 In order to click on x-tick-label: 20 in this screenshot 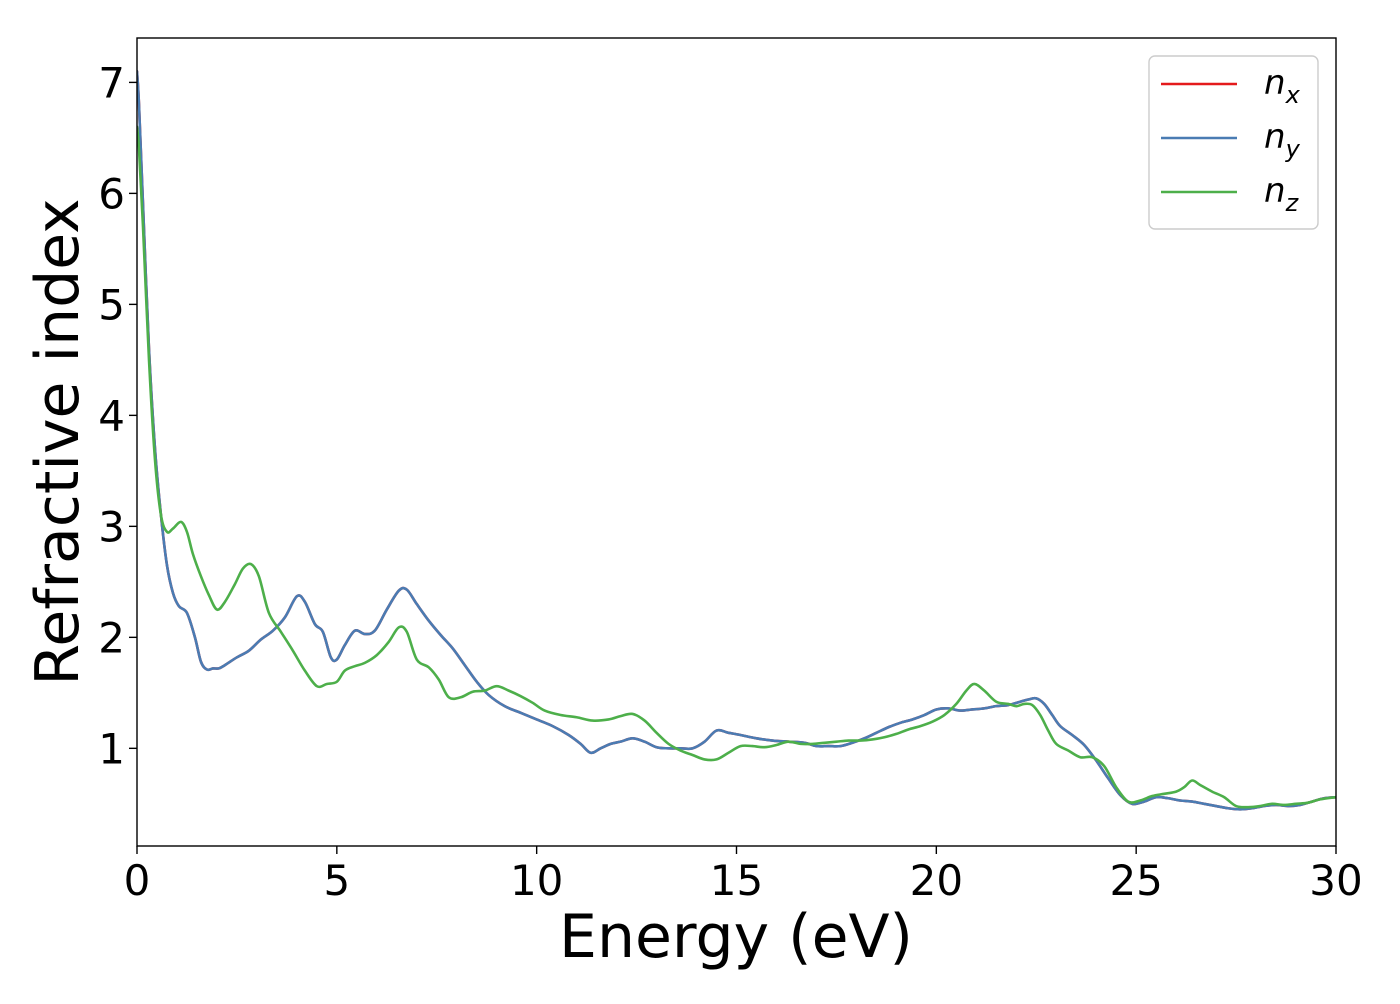, I will do `click(936, 880)`.